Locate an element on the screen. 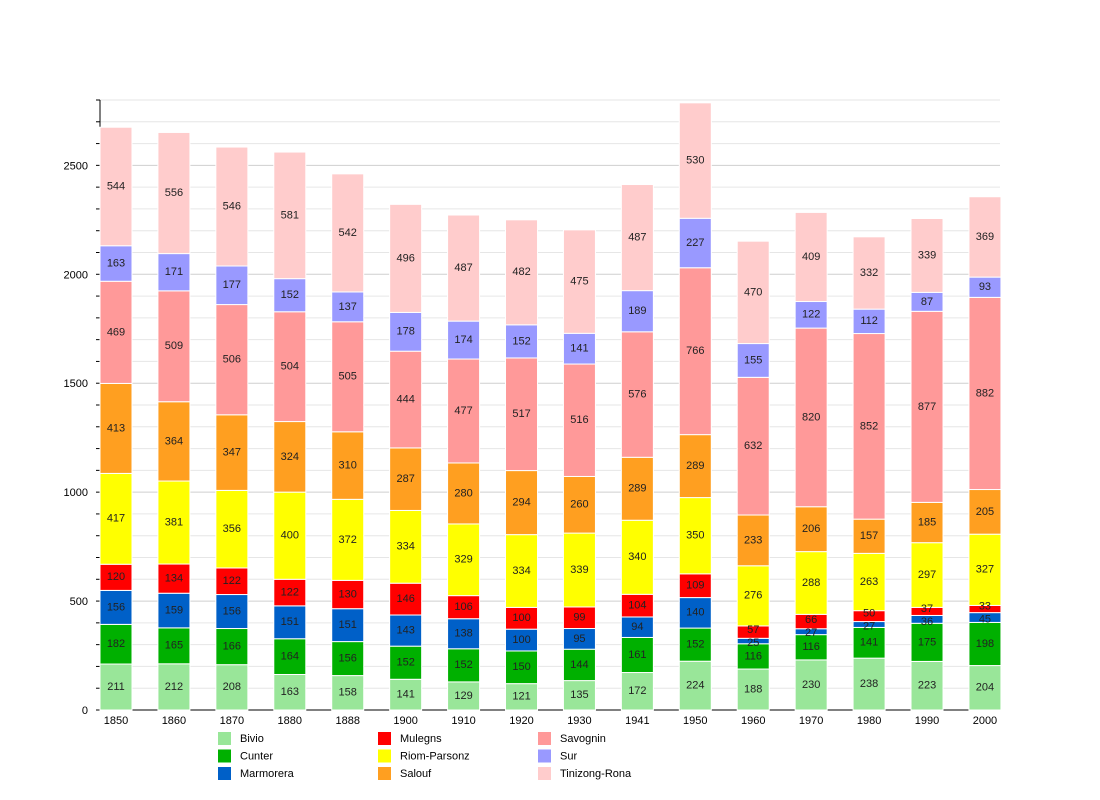 The width and height of the screenshot is (1100, 800). data-label: 509 is located at coordinates (174, 346).